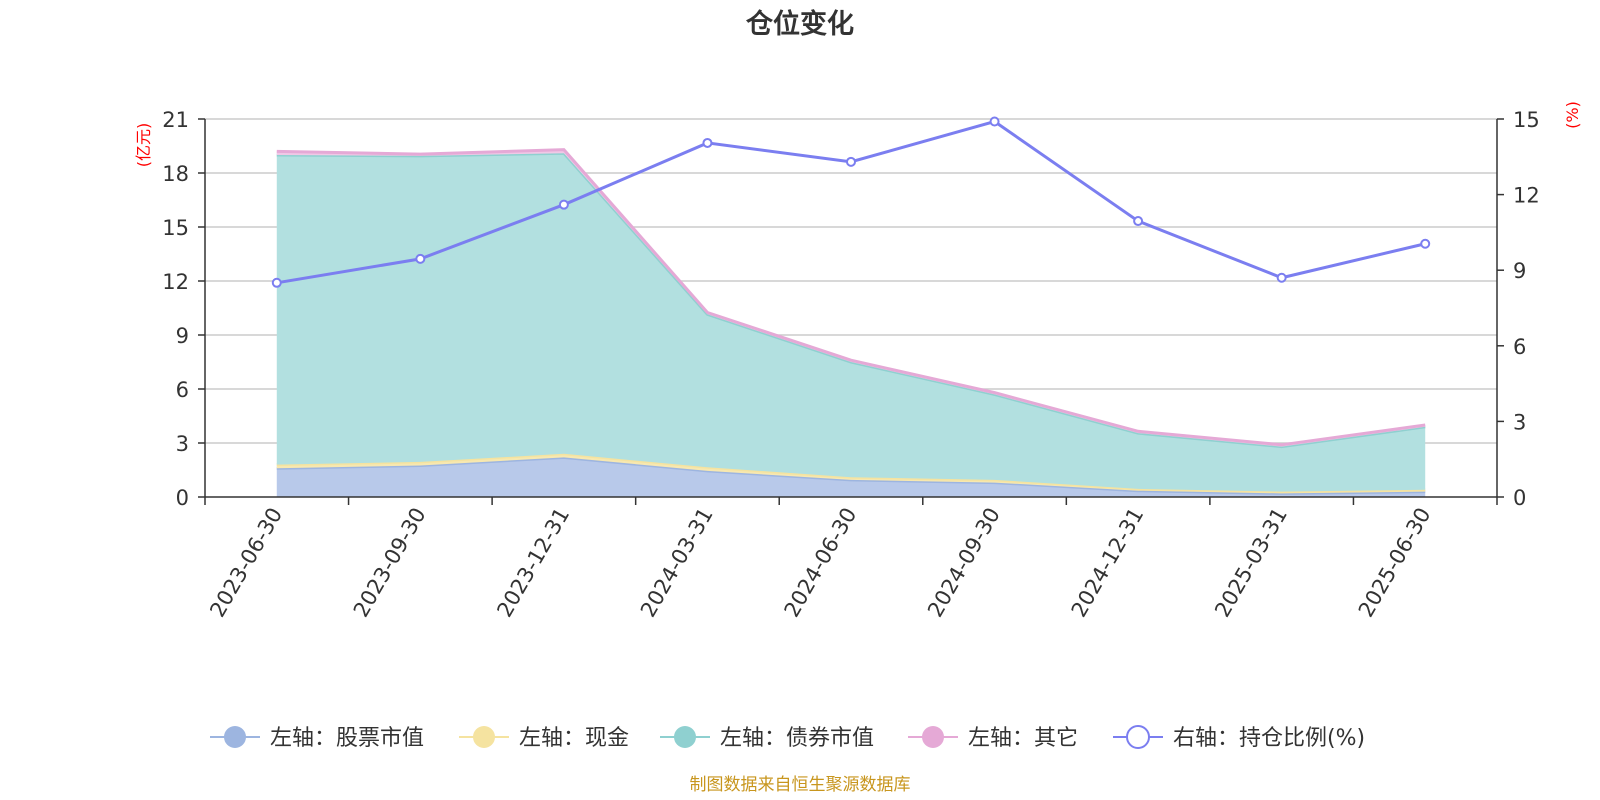  I want to click on left-tick-label: 18, so click(175, 174).